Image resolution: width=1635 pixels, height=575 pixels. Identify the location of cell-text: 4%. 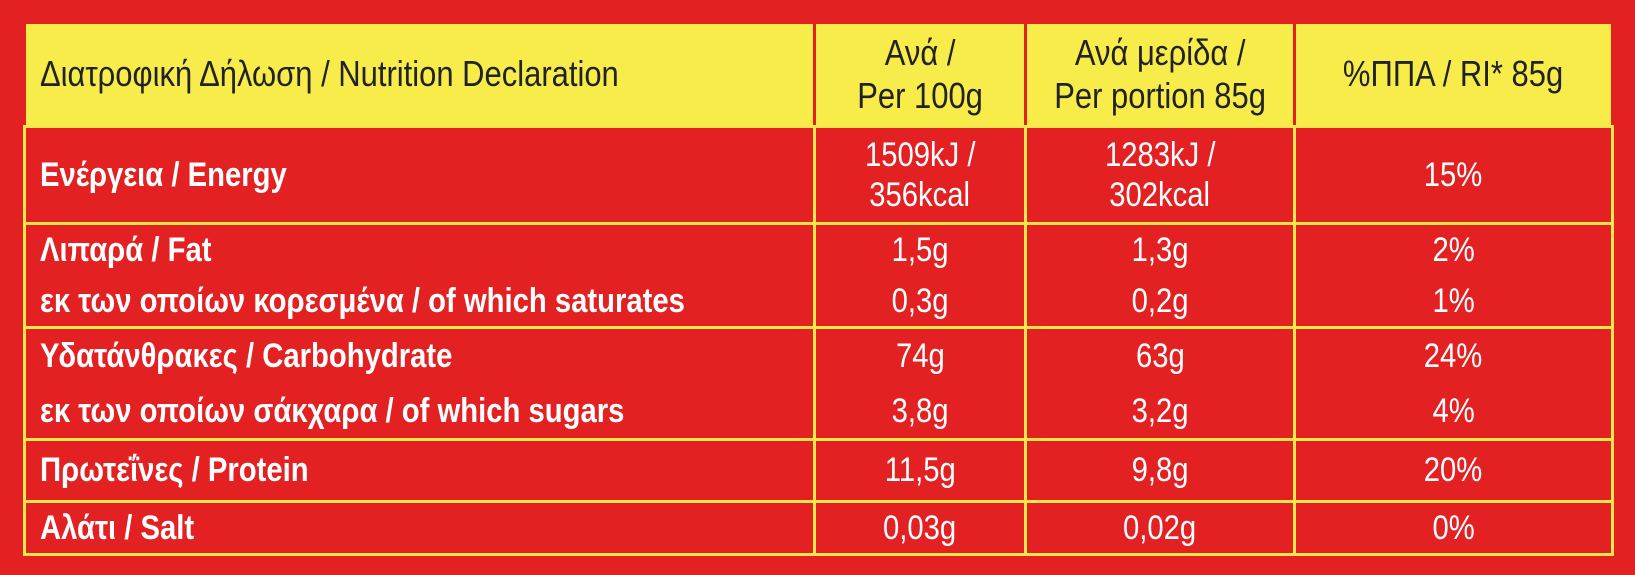
(1453, 410).